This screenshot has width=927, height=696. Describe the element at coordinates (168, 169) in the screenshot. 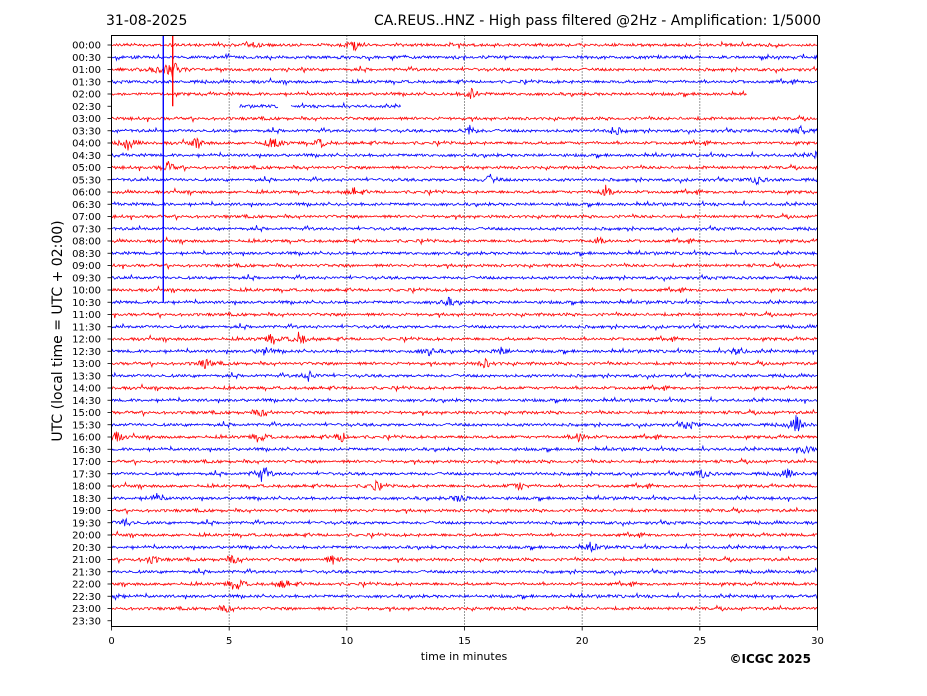

I see `glitch-lines` at that location.